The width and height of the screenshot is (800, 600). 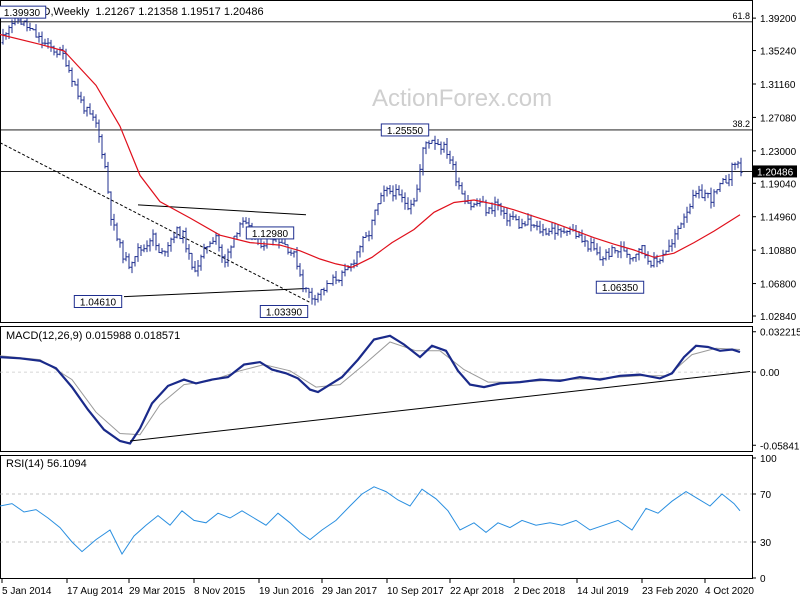 What do you see at coordinates (349, 591) in the screenshot?
I see `x-tick-label: 29 Jan 2017` at bounding box center [349, 591].